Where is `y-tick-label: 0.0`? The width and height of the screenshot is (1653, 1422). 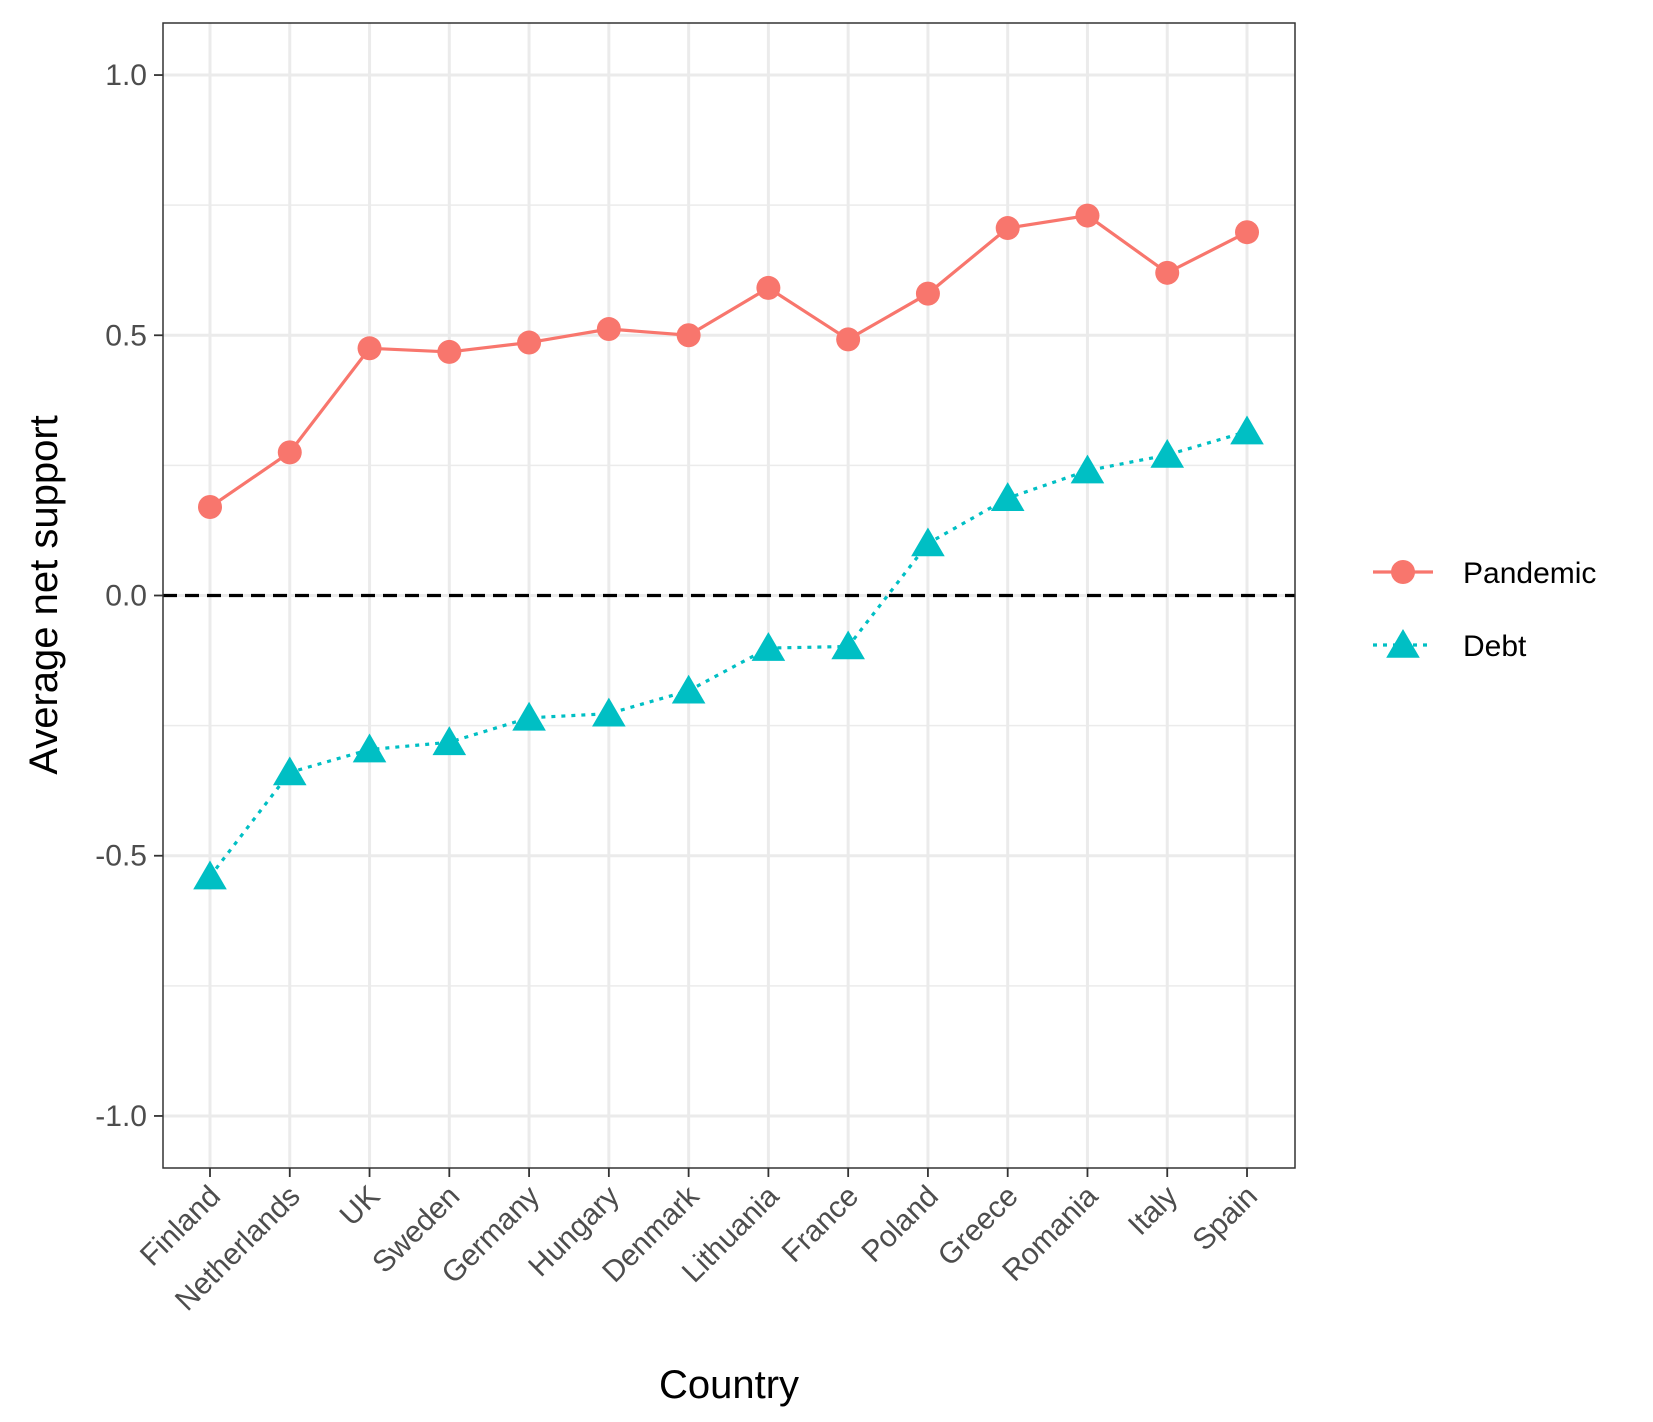 y-tick-label: 0.0 is located at coordinates (126, 596).